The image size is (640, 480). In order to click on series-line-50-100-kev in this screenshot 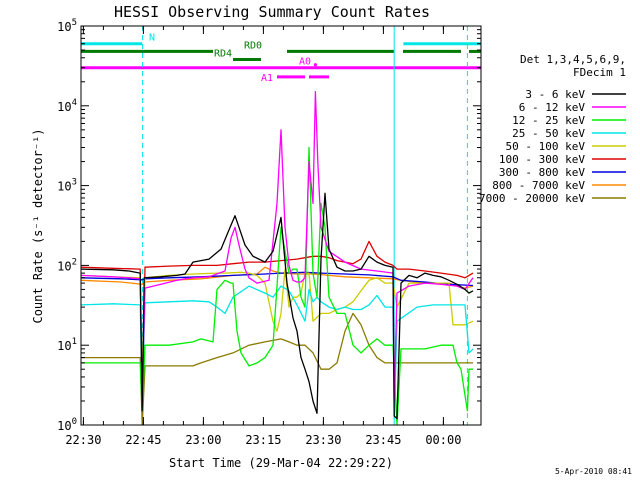, I will do `click(277, 323)`.